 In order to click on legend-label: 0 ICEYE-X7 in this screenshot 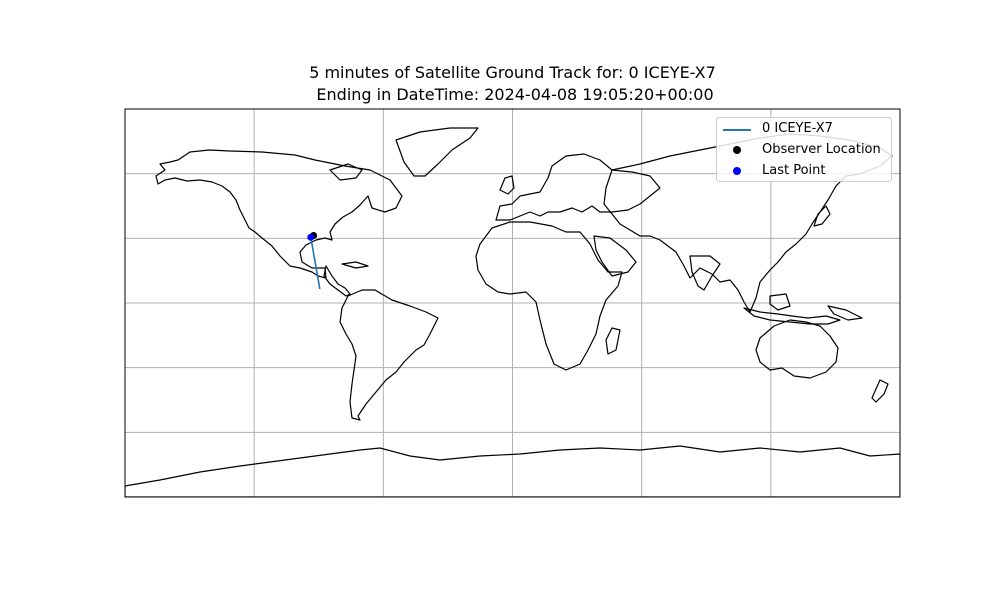, I will do `click(797, 128)`.